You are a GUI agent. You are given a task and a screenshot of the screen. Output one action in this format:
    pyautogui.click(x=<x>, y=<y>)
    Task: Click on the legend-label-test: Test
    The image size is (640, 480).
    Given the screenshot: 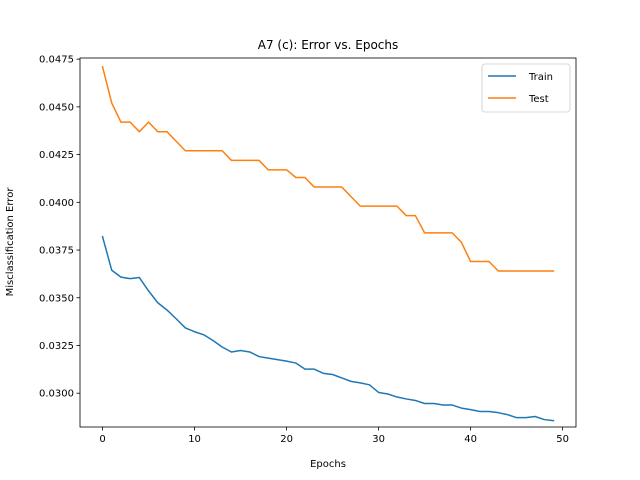 What is the action you would take?
    pyautogui.click(x=538, y=99)
    